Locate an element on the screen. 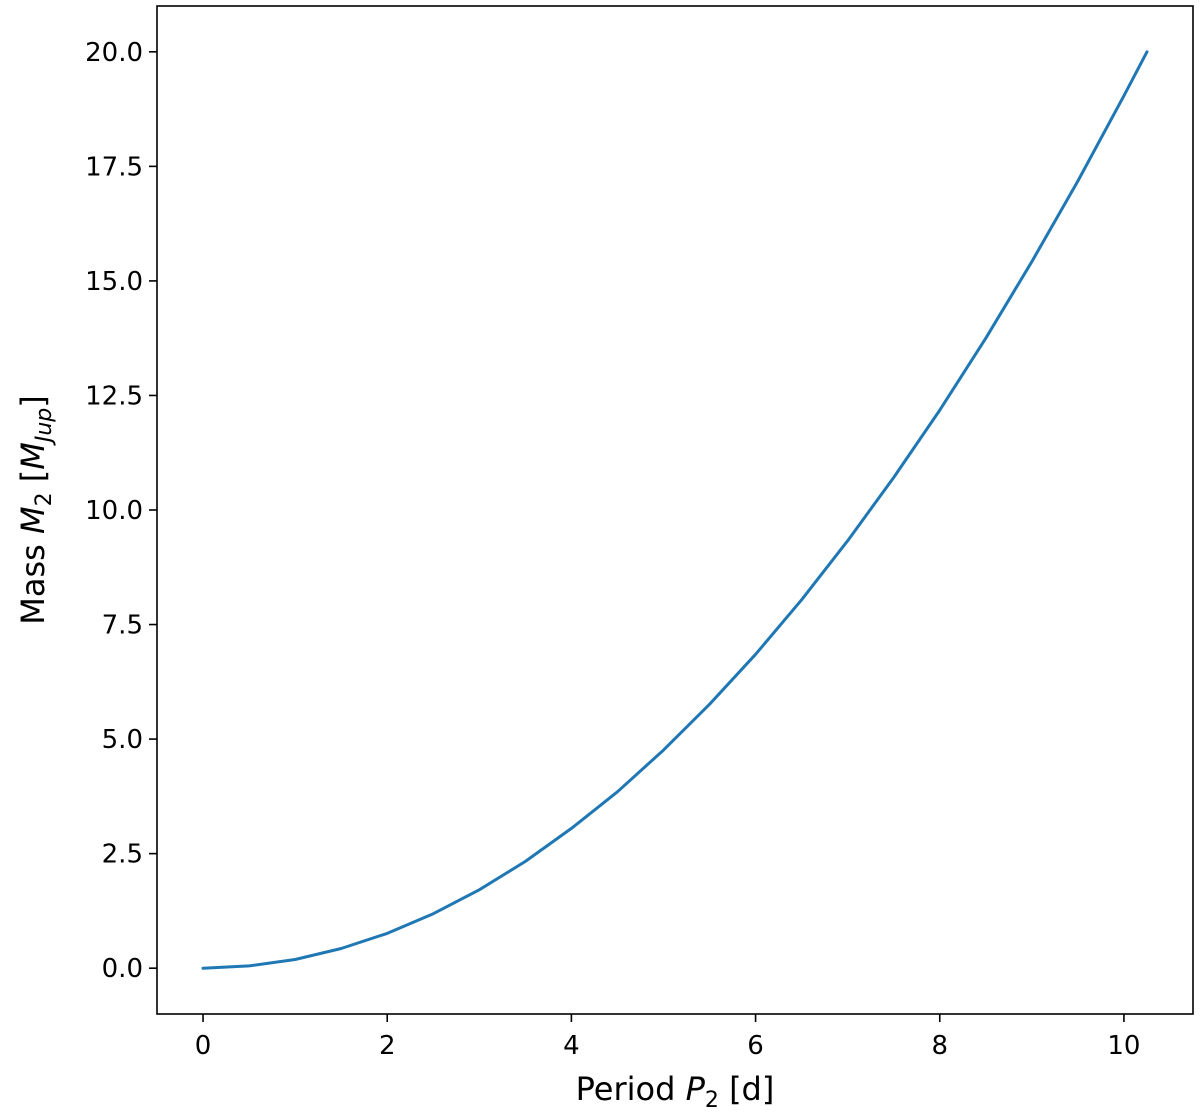 This screenshot has height=1120, width=1200. y-tick-label: 7.5 is located at coordinates (122, 626).